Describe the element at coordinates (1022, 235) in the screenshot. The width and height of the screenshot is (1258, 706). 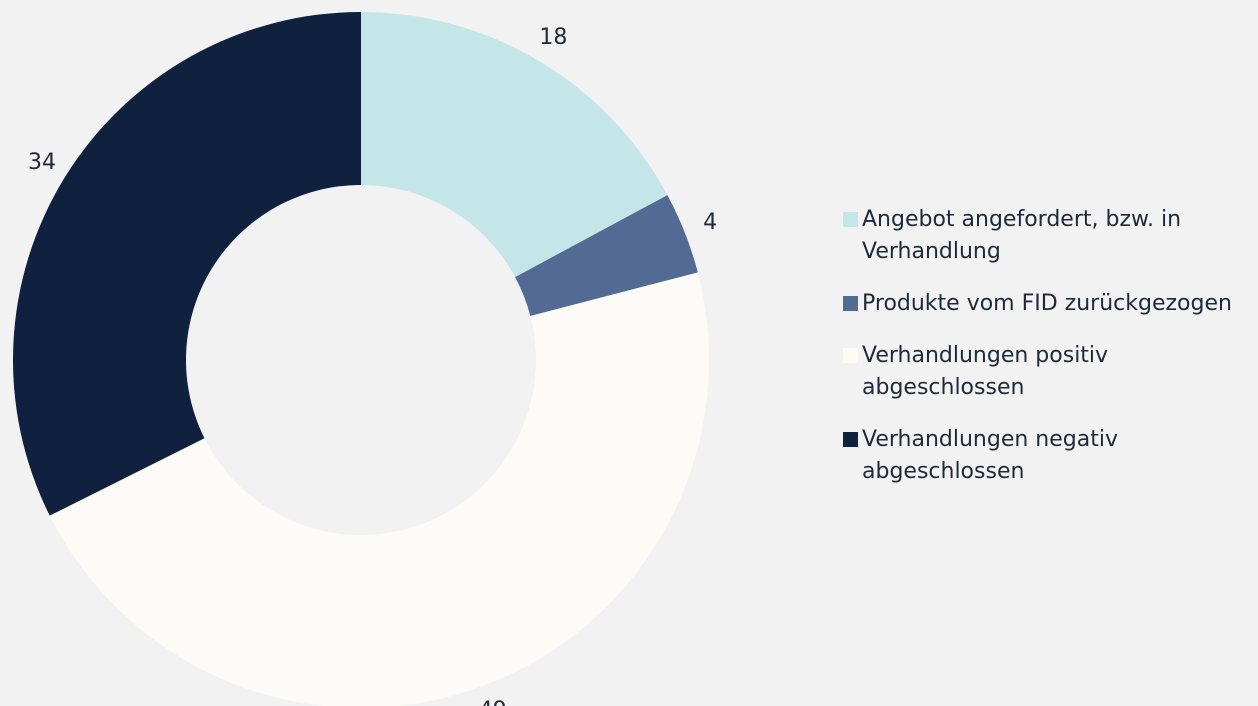
I see `legend-label: Angebot angefordert, bzw. in Verhandlung` at that location.